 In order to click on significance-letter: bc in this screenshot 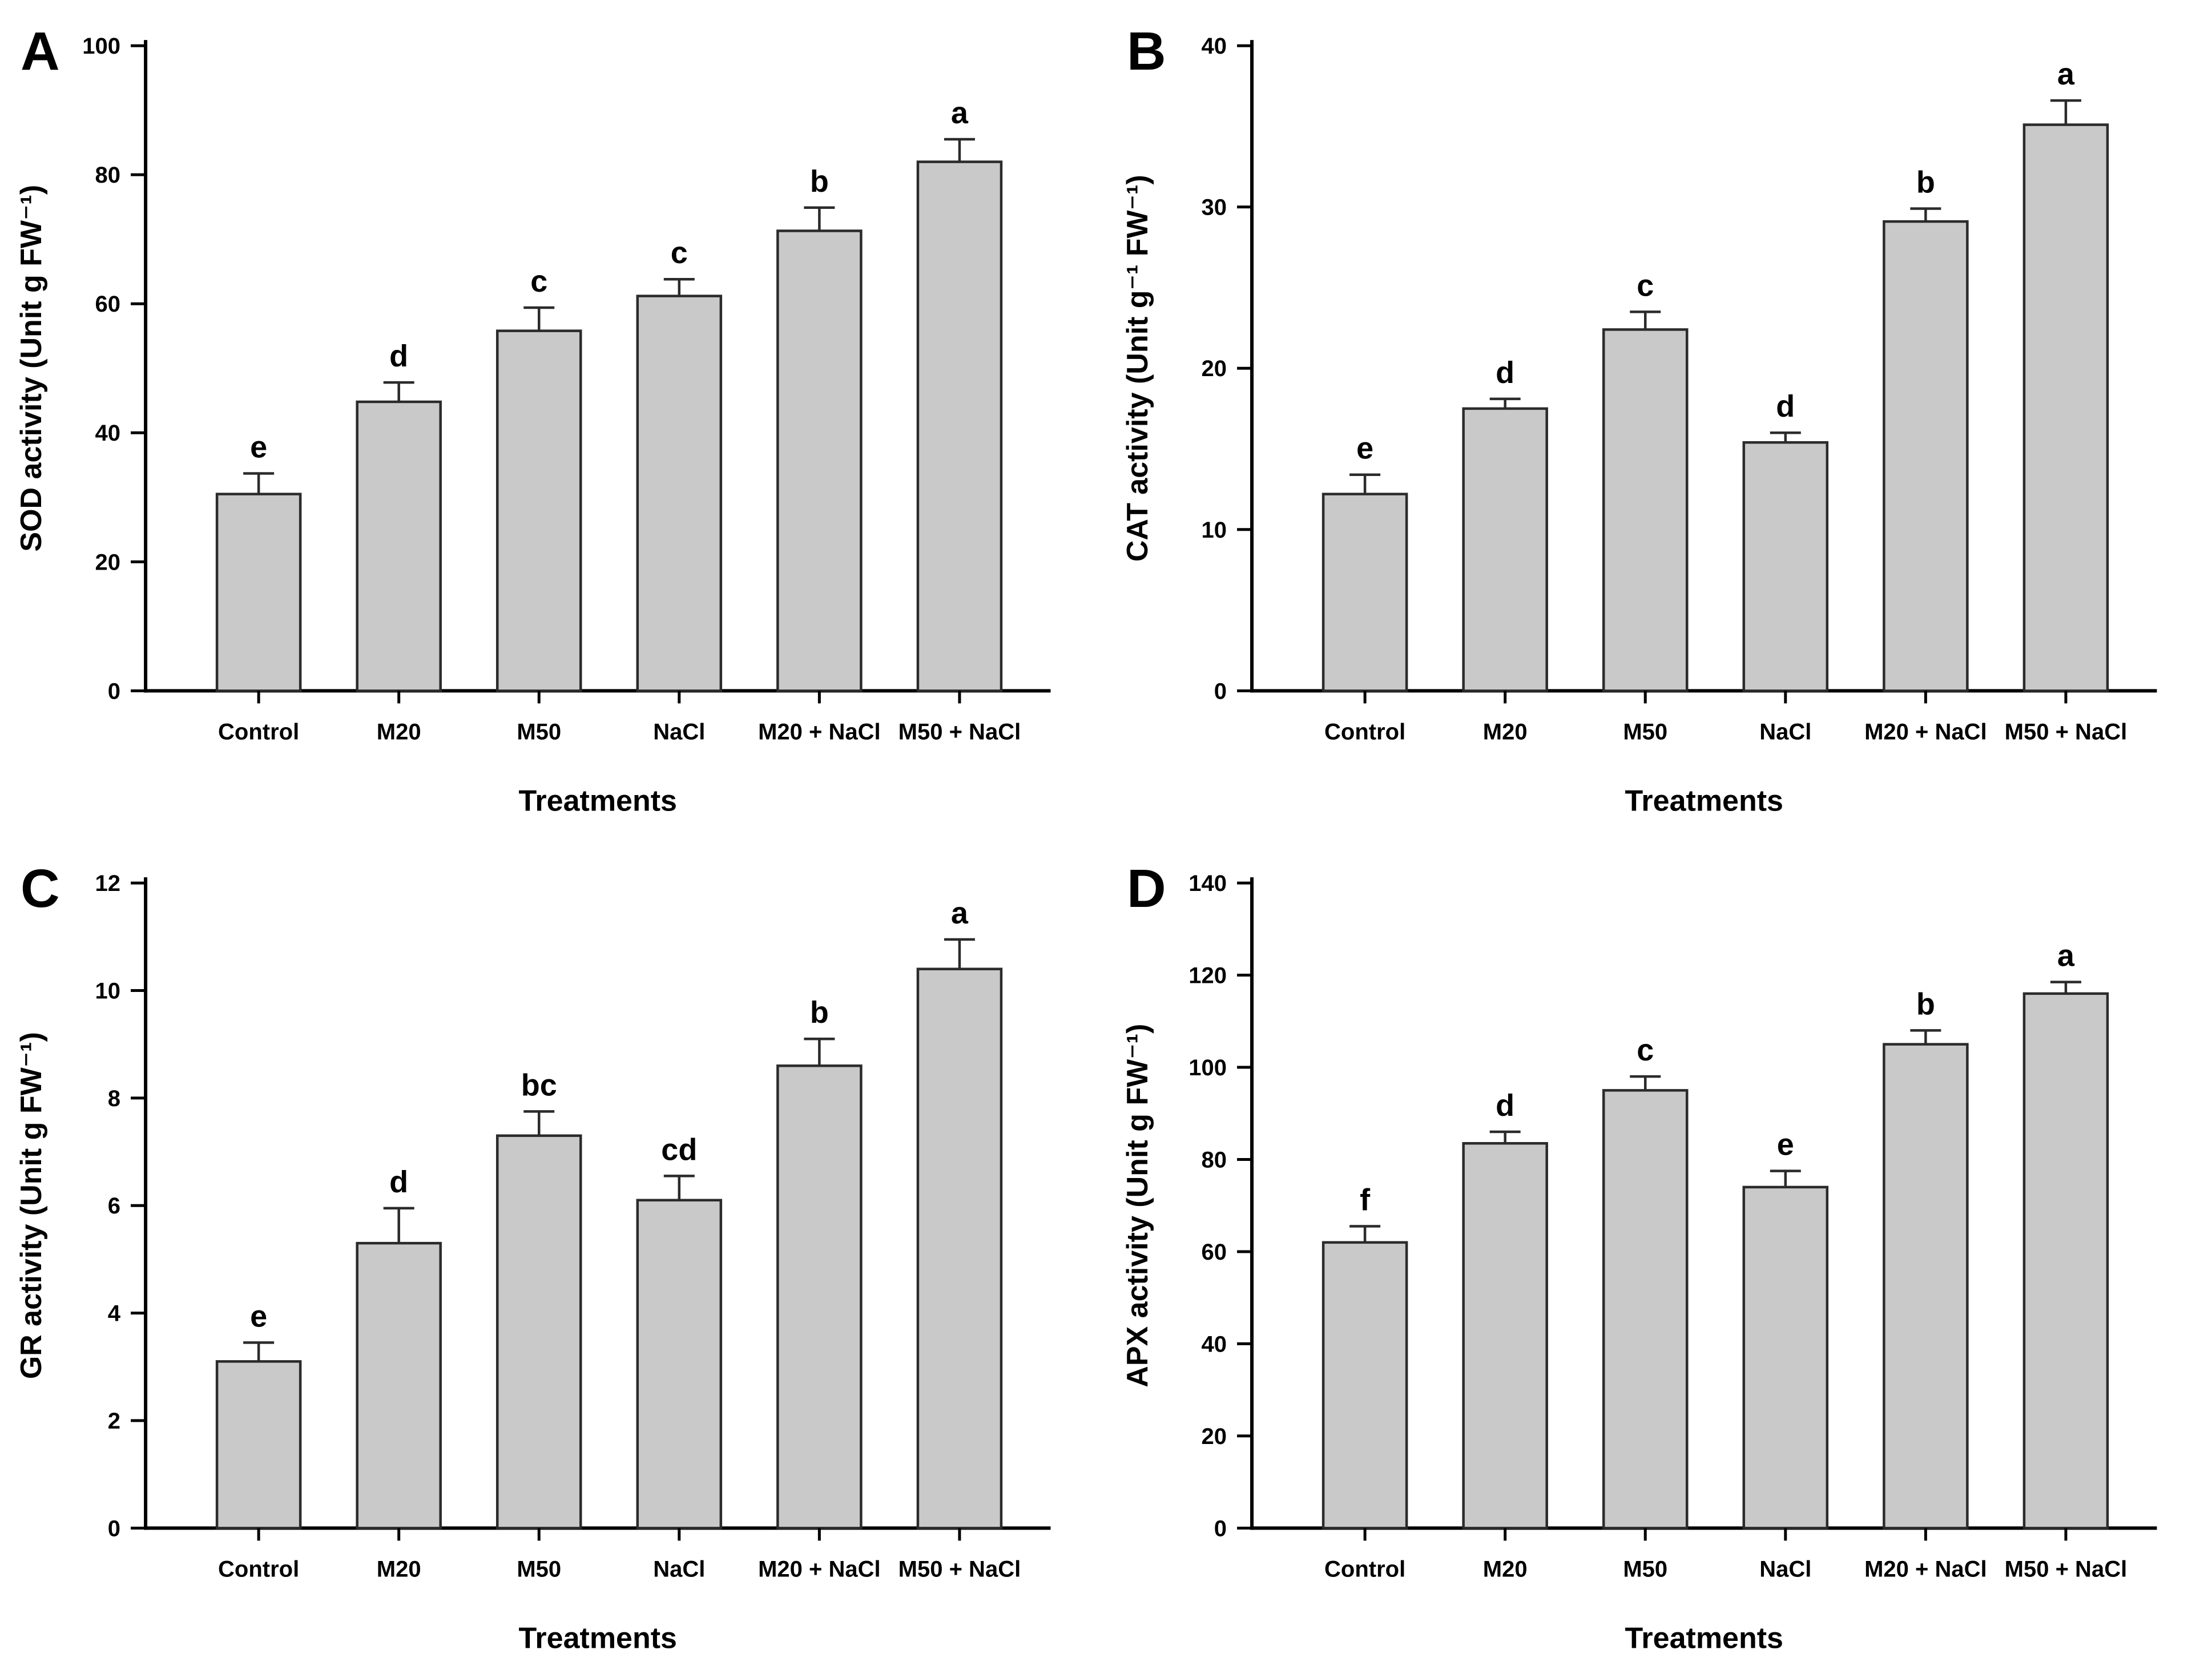, I will do `click(539, 1085)`.